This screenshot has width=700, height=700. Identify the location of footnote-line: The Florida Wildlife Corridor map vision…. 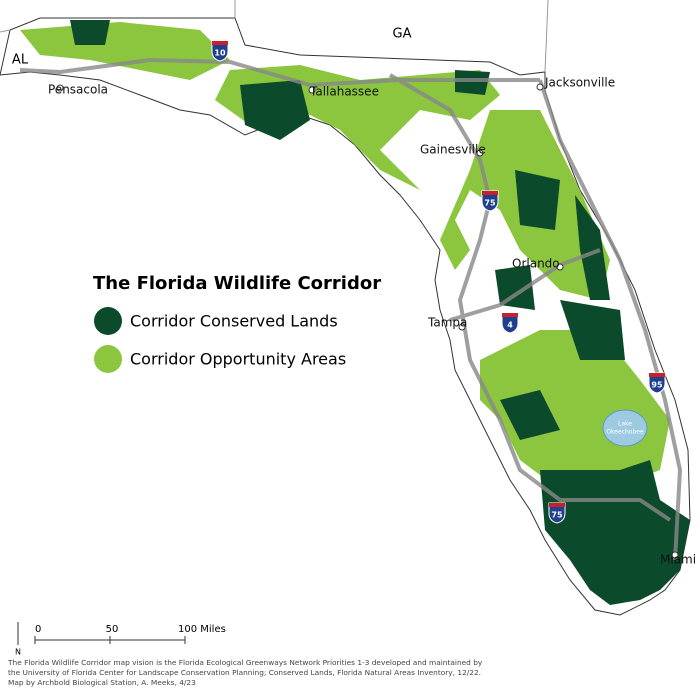
(245, 662).